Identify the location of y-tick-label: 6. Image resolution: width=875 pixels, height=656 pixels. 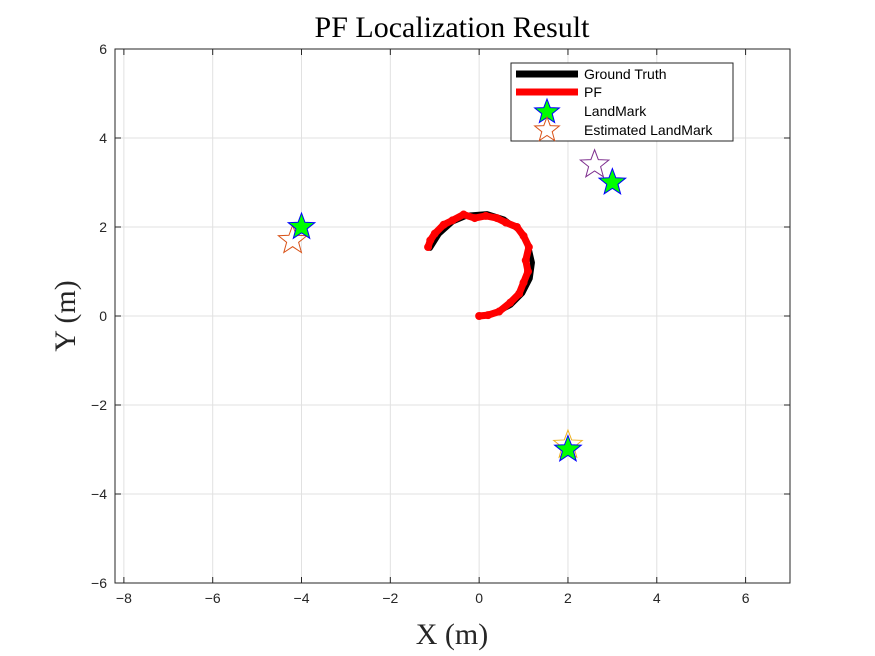
(103, 49).